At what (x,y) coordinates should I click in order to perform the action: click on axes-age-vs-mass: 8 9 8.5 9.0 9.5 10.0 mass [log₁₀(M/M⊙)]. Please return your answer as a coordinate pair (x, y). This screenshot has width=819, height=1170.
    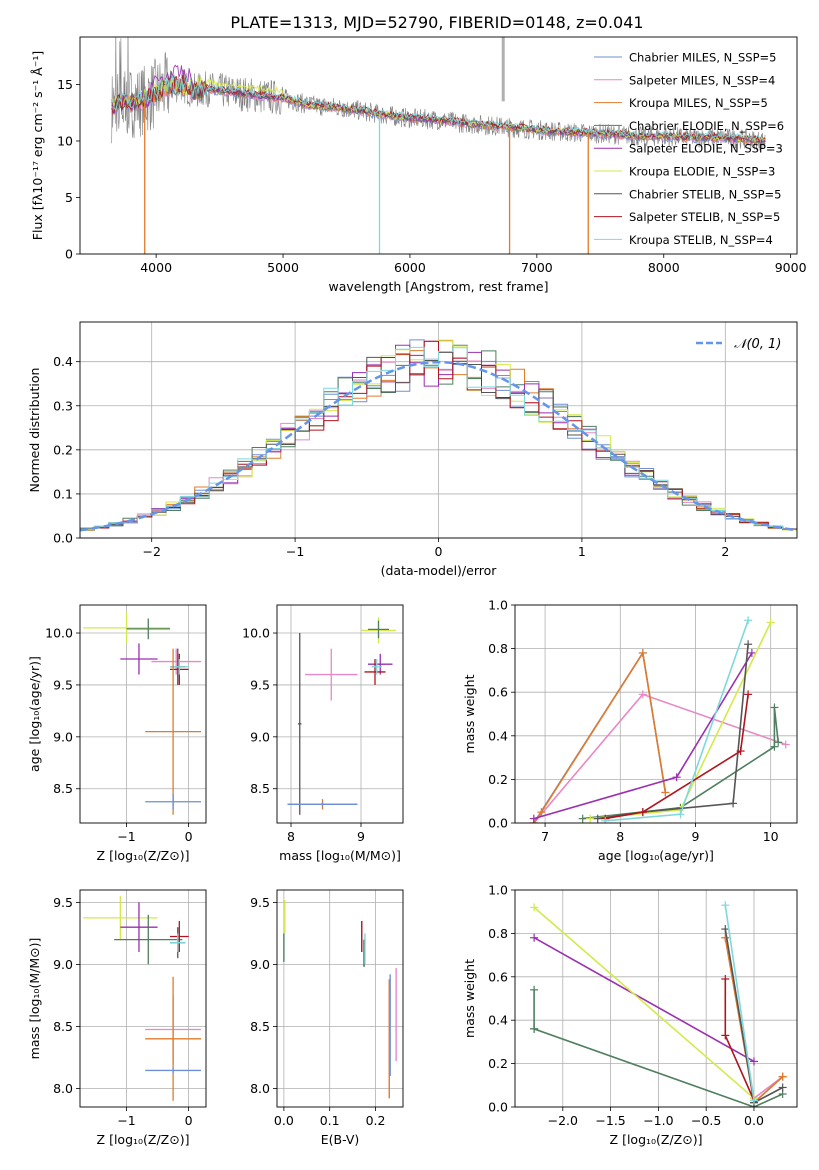
    Looking at the image, I should click on (323, 733).